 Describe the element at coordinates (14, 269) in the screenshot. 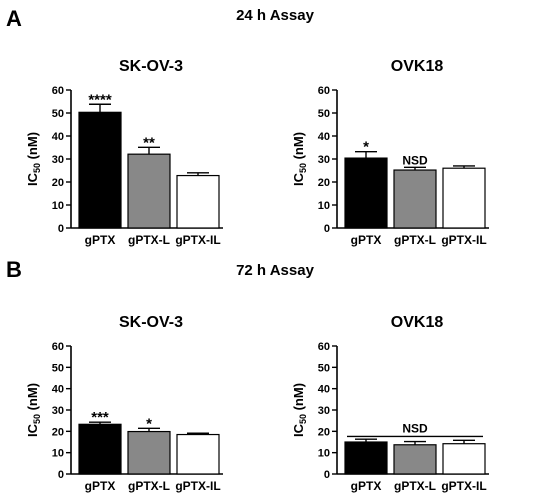

I see `panel-b-letter: B` at that location.